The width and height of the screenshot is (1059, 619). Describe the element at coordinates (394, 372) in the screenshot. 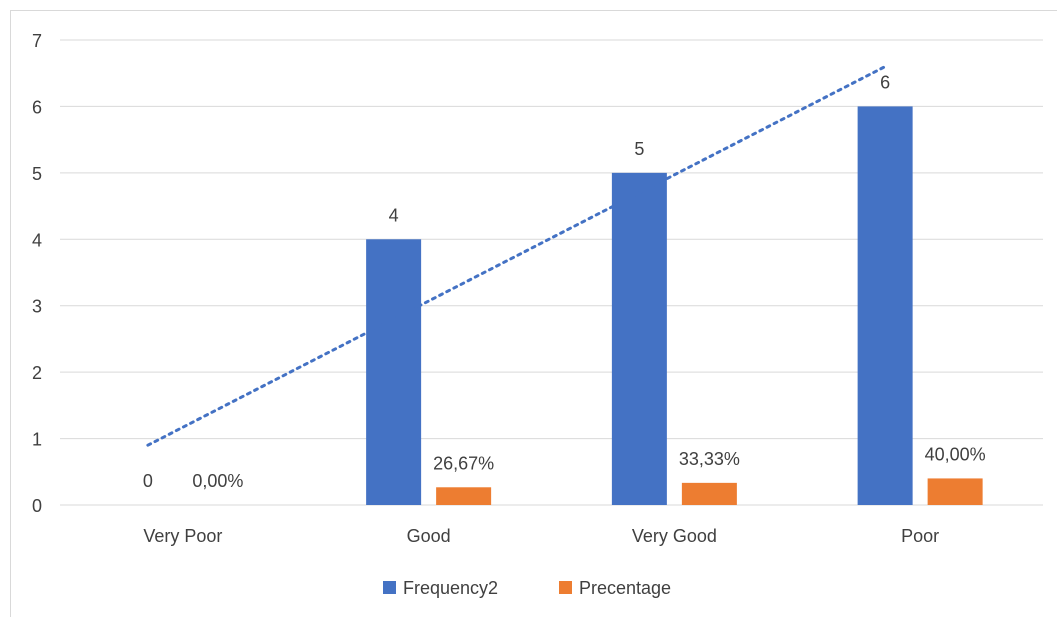

I see `bar-frequency2-good` at that location.